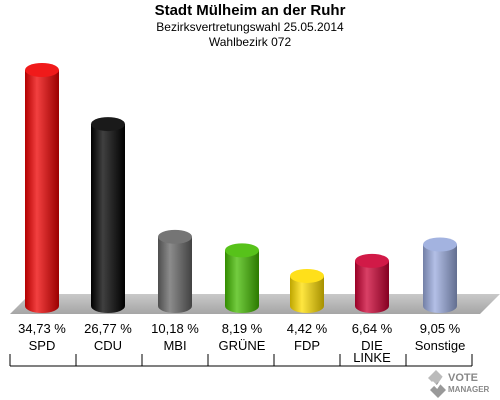 The width and height of the screenshot is (500, 400). I want to click on value-label: 34,73 %, so click(42, 328).